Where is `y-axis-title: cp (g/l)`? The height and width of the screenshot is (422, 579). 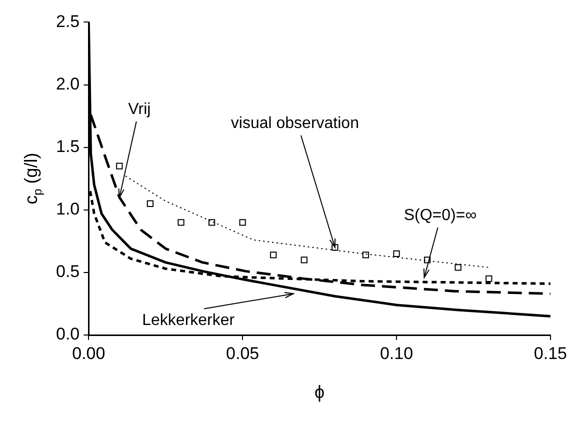
y-axis-title: cp (g/l) is located at coordinates (32, 178).